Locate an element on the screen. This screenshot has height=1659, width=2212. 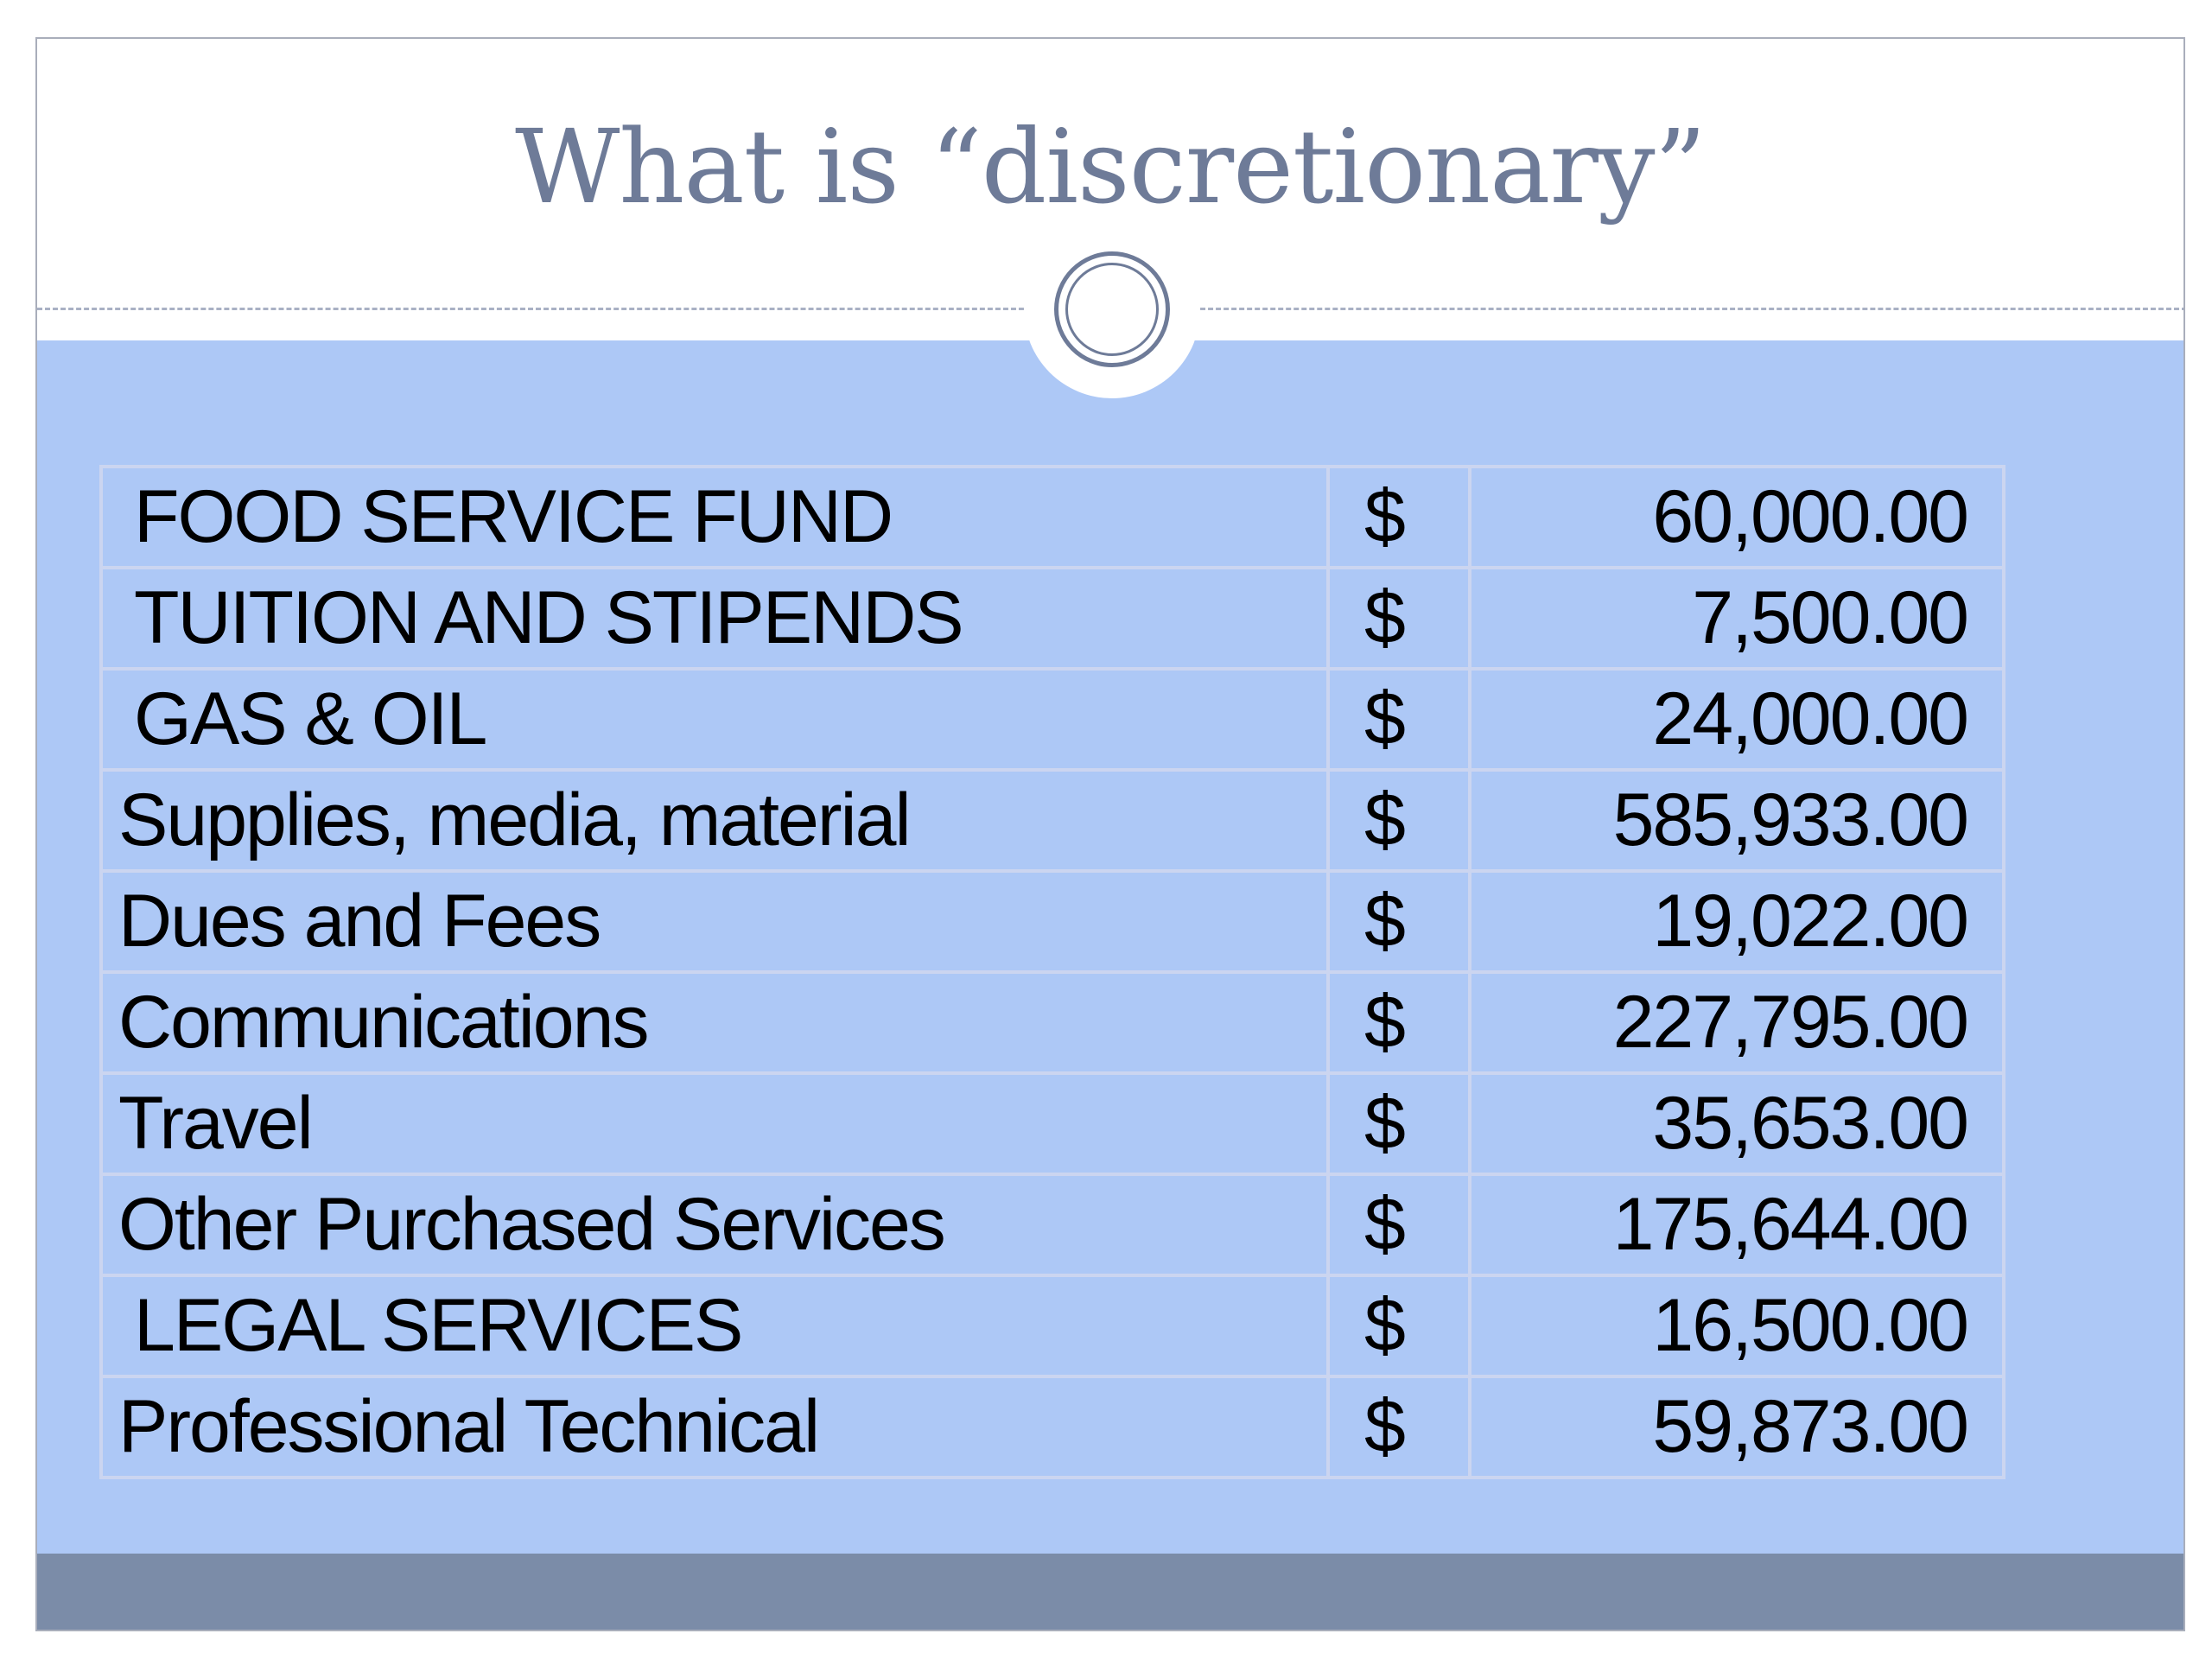
table-row: Other Purchased Services $175,644.00 is located at coordinates (1052, 1225).